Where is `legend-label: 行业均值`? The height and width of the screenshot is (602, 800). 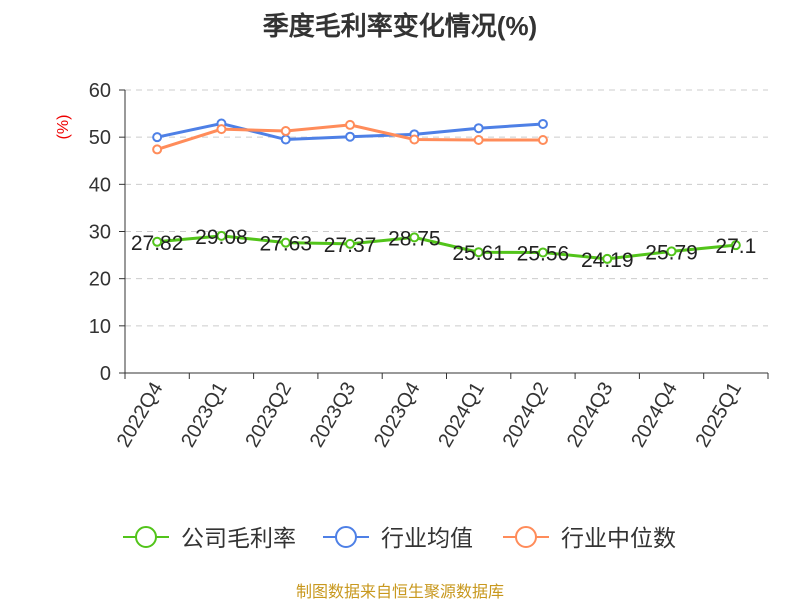 legend-label: 行业均值 is located at coordinates (427, 538).